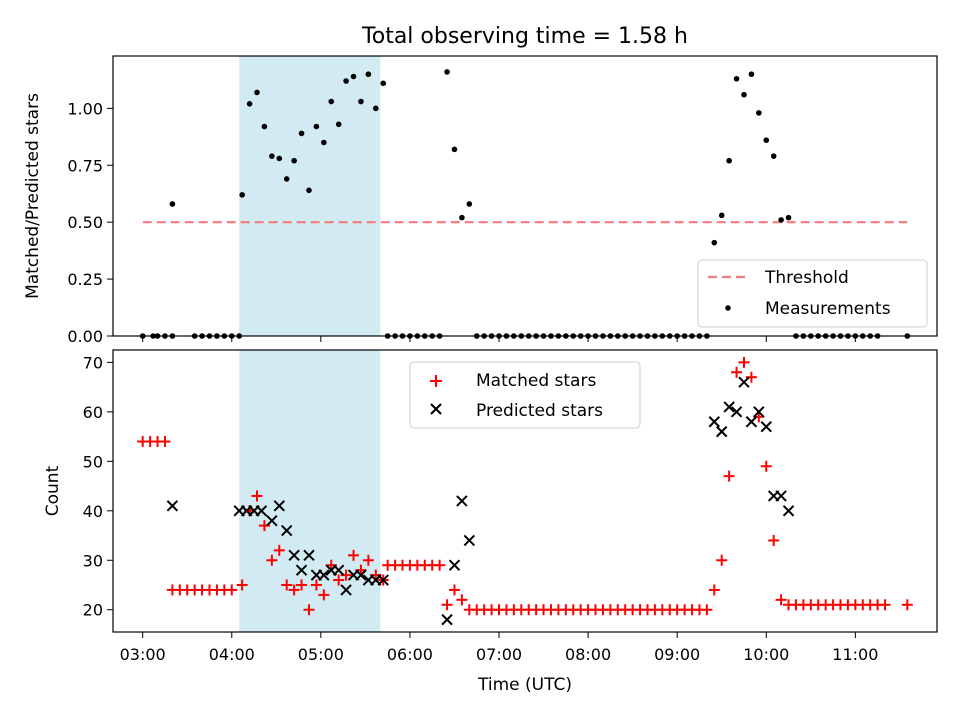 The width and height of the screenshot is (960, 720). Describe the element at coordinates (588, 654) in the screenshot. I see `x-tick-label: 08:00` at that location.